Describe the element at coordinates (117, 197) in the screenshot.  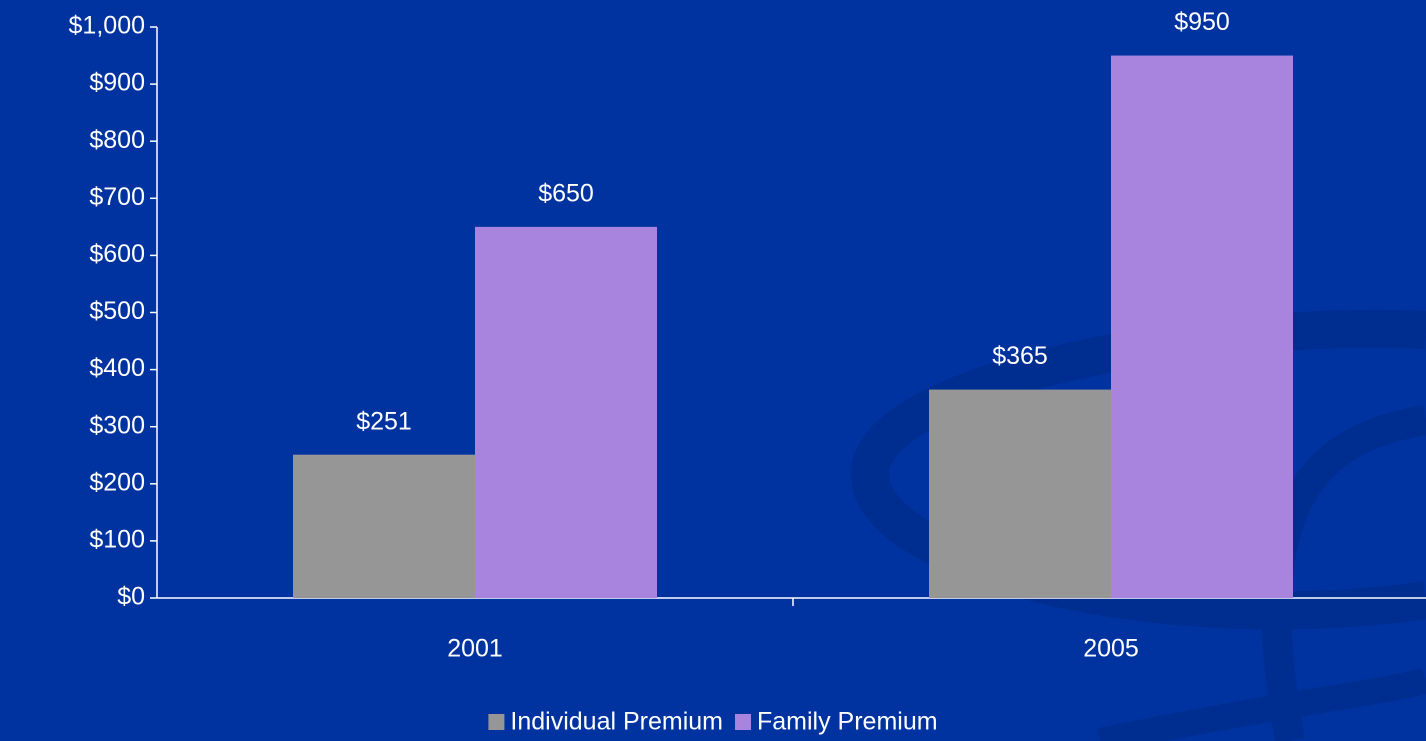
I see `y-tick-label: $700` at that location.